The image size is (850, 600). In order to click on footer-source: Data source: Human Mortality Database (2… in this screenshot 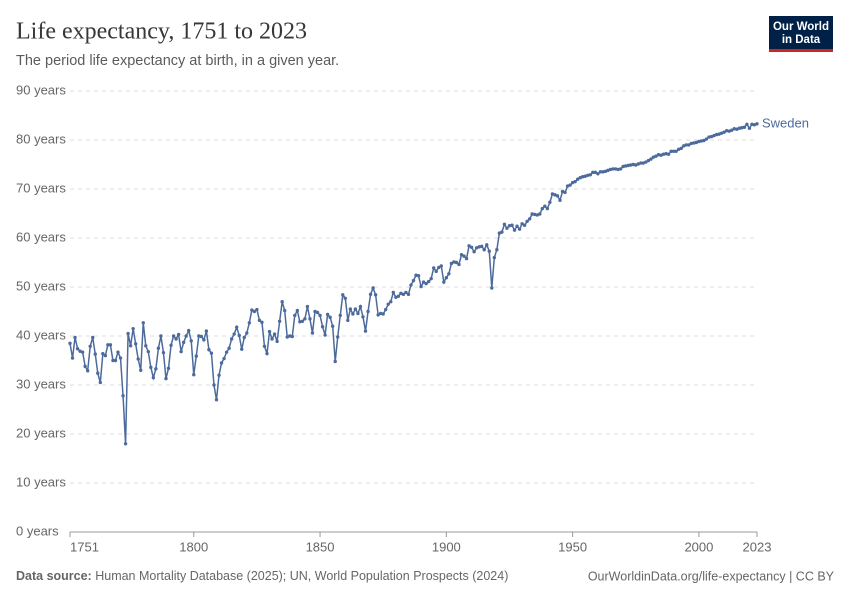, I will do `click(262, 576)`.